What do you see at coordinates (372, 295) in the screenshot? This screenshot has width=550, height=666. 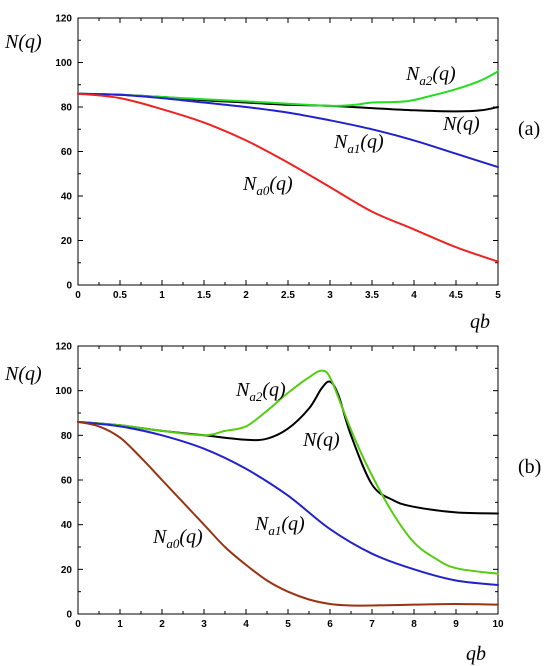 I see `x-tick-label: 3.5` at bounding box center [372, 295].